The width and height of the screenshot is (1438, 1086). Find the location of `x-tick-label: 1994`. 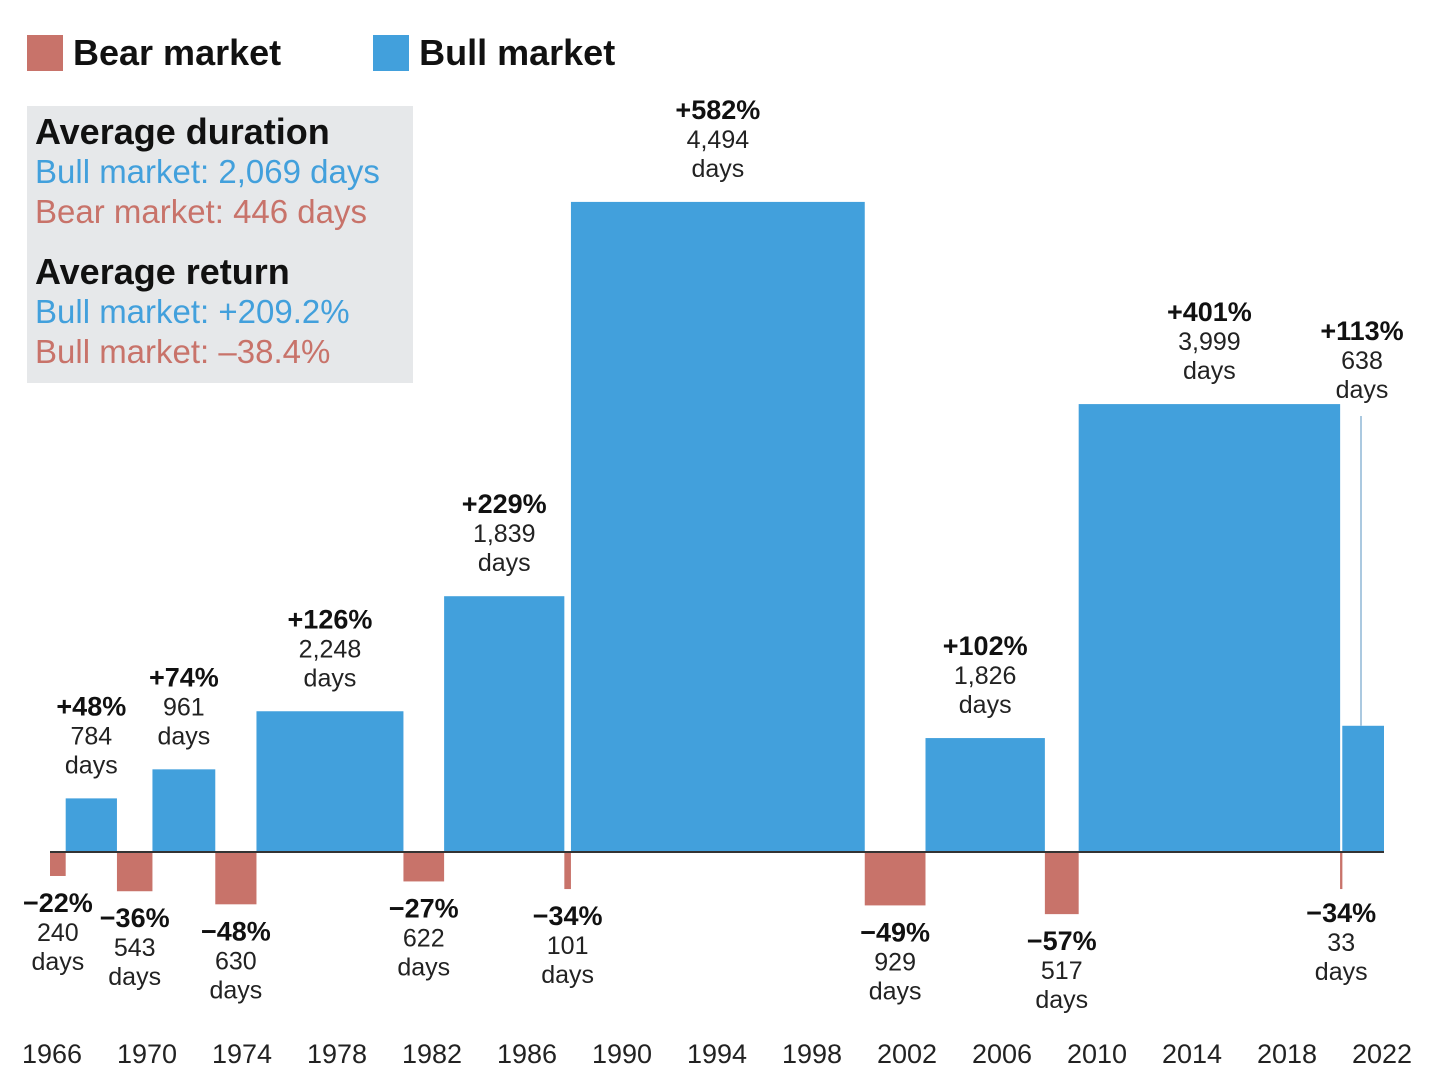

x-tick-label: 1994 is located at coordinates (717, 1054).